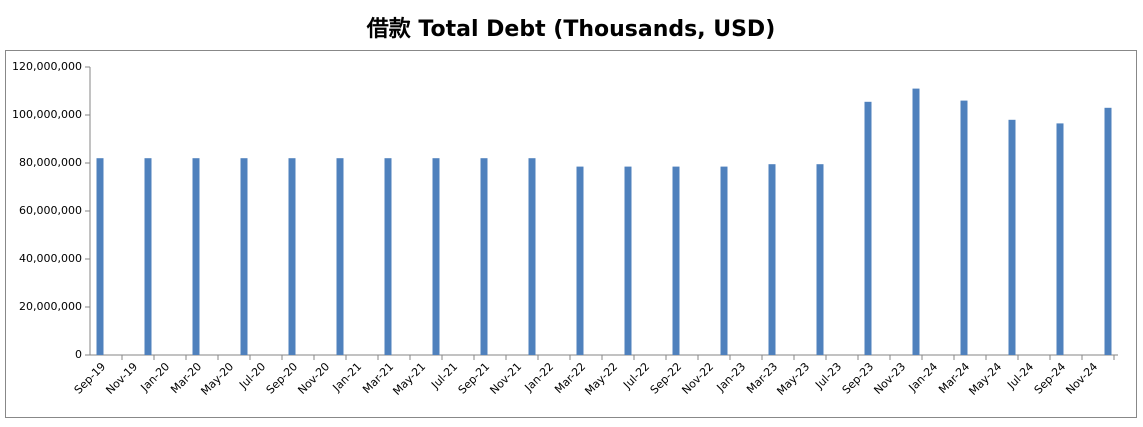 Image resolution: width=1143 pixels, height=427 pixels. Describe the element at coordinates (50, 162) in the screenshot. I see `y-tick-label: 80,000,000` at that location.